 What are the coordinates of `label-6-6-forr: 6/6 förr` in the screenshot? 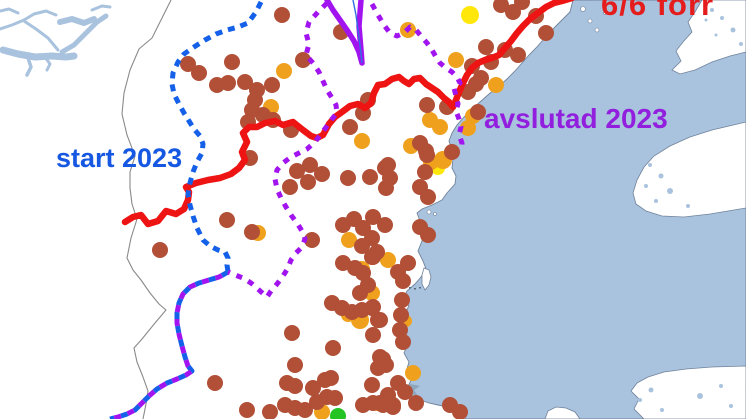 It's located at (658, 11).